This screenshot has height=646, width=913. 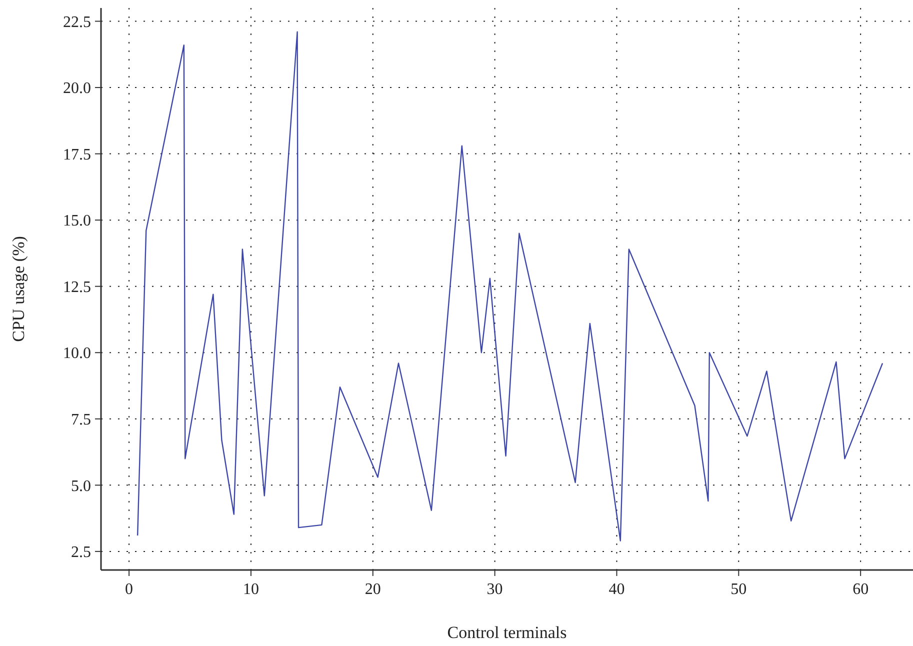 What do you see at coordinates (77, 22) in the screenshot?
I see `y-tick-label: 22.5` at bounding box center [77, 22].